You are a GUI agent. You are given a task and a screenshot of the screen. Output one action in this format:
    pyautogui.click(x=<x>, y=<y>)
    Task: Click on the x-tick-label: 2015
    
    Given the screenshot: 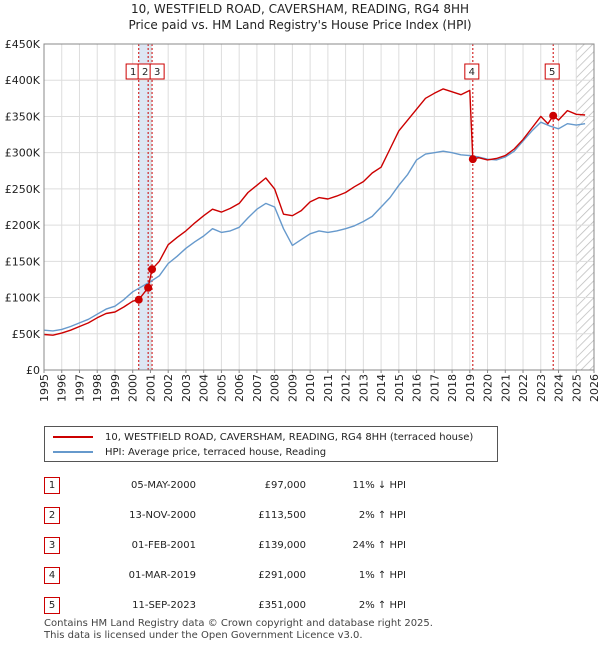 What is the action you would take?
    pyautogui.click(x=399, y=388)
    